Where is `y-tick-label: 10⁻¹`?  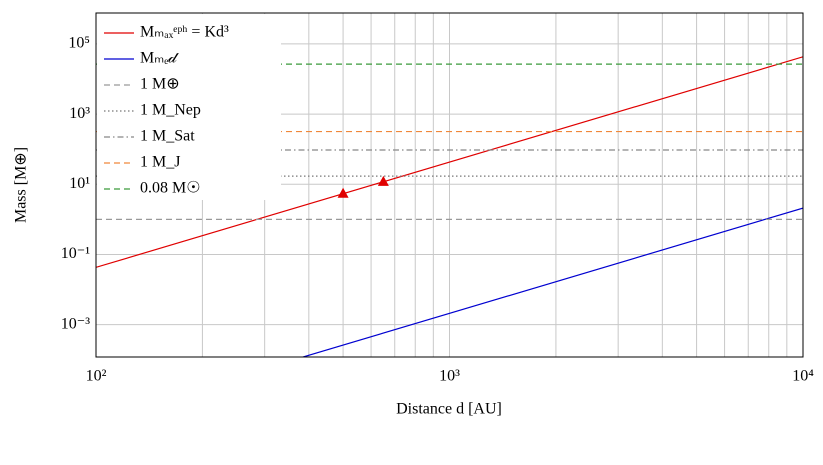
y-tick-label: 10⁻¹ is located at coordinates (75, 253).